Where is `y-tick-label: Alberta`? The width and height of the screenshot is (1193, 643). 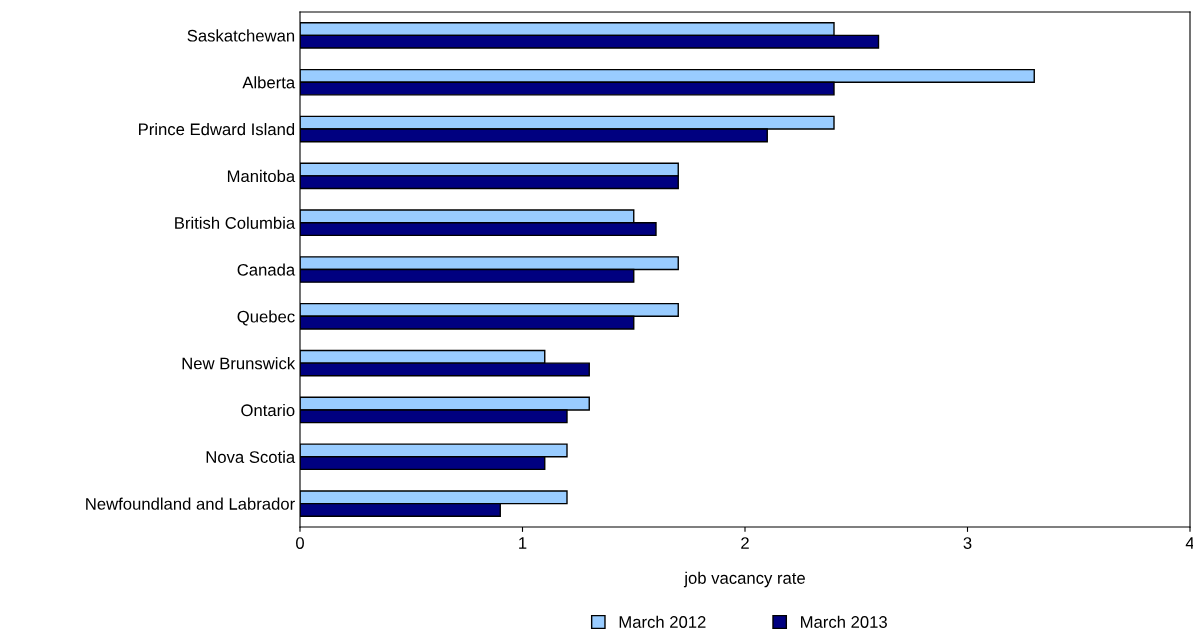
y-tick-label: Alberta is located at coordinates (269, 82).